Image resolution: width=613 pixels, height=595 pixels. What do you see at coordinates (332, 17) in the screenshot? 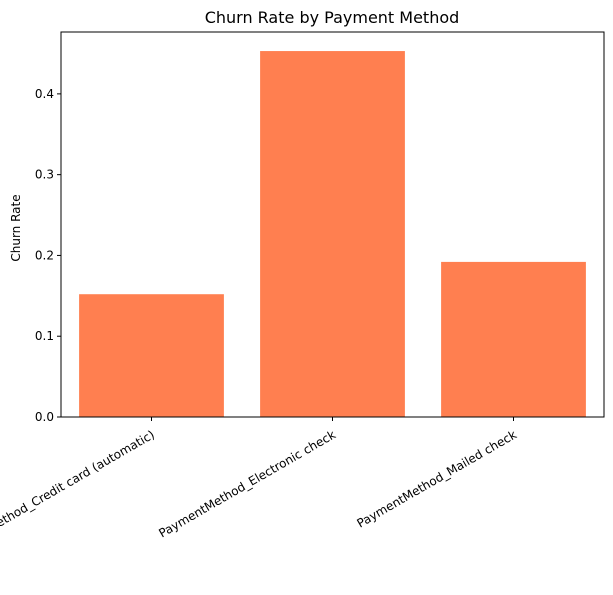
I see `chart-title: Churn Rate by Payment Method` at bounding box center [332, 17].